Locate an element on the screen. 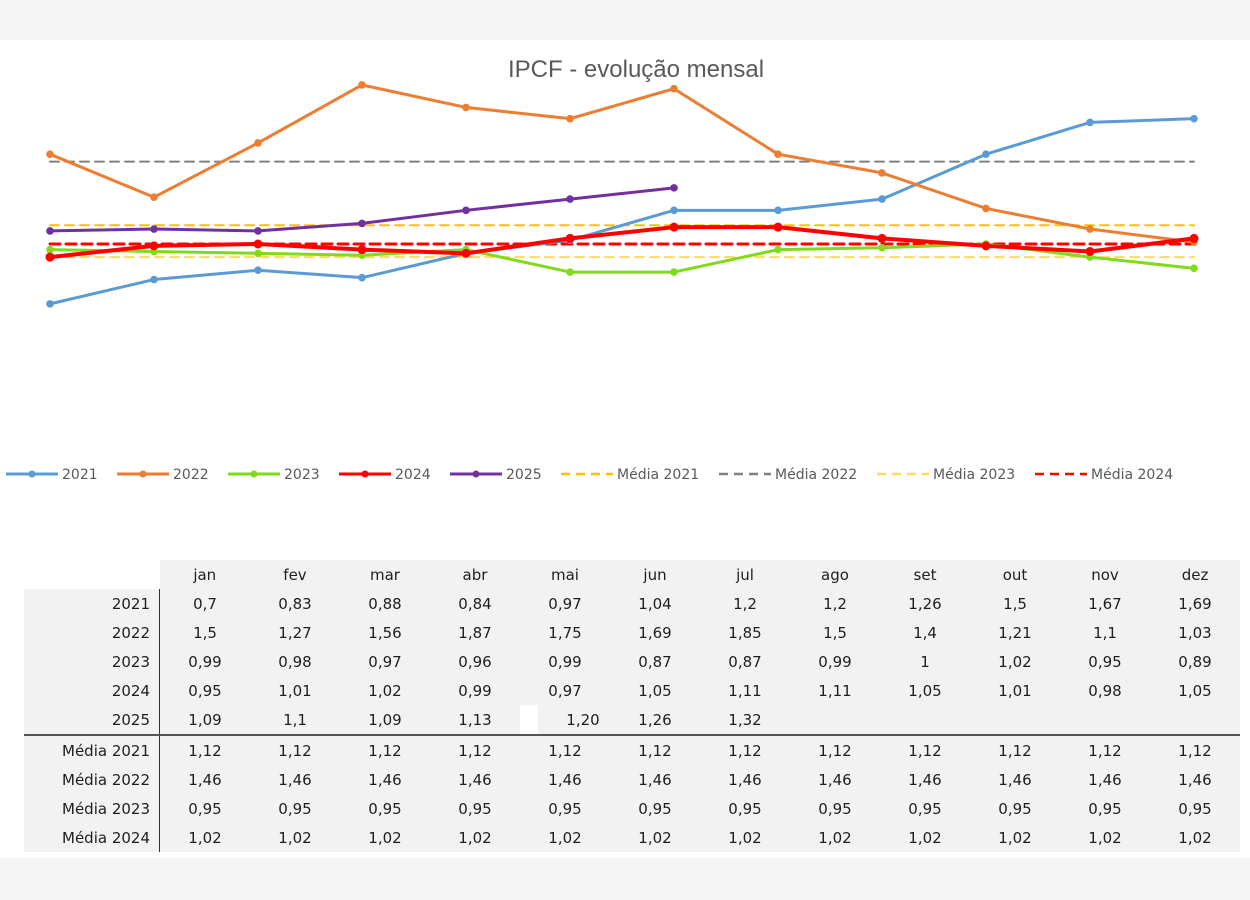 The height and width of the screenshot is (900, 1250). point-2024-out is located at coordinates (986, 246).